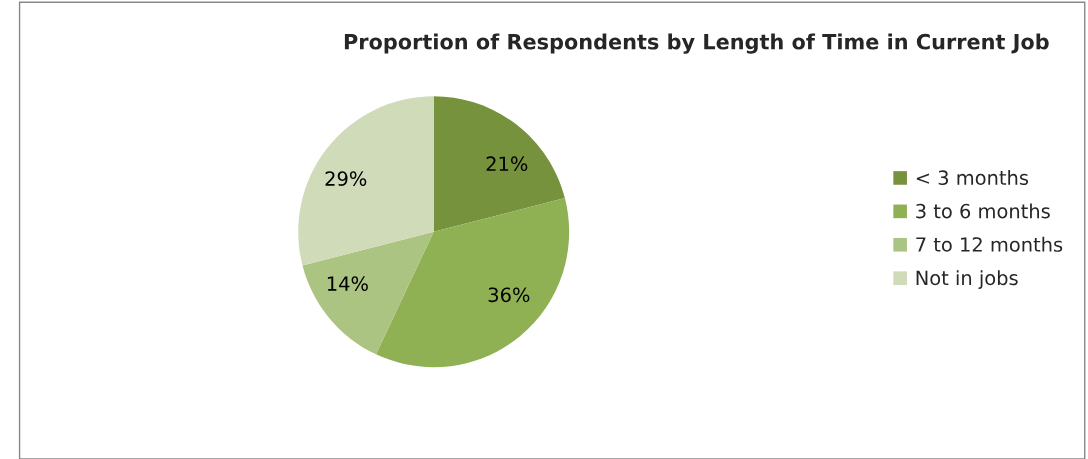 The width and height of the screenshot is (1088, 459). Describe the element at coordinates (972, 177) in the screenshot. I see `legend-label: < 3 months` at that location.